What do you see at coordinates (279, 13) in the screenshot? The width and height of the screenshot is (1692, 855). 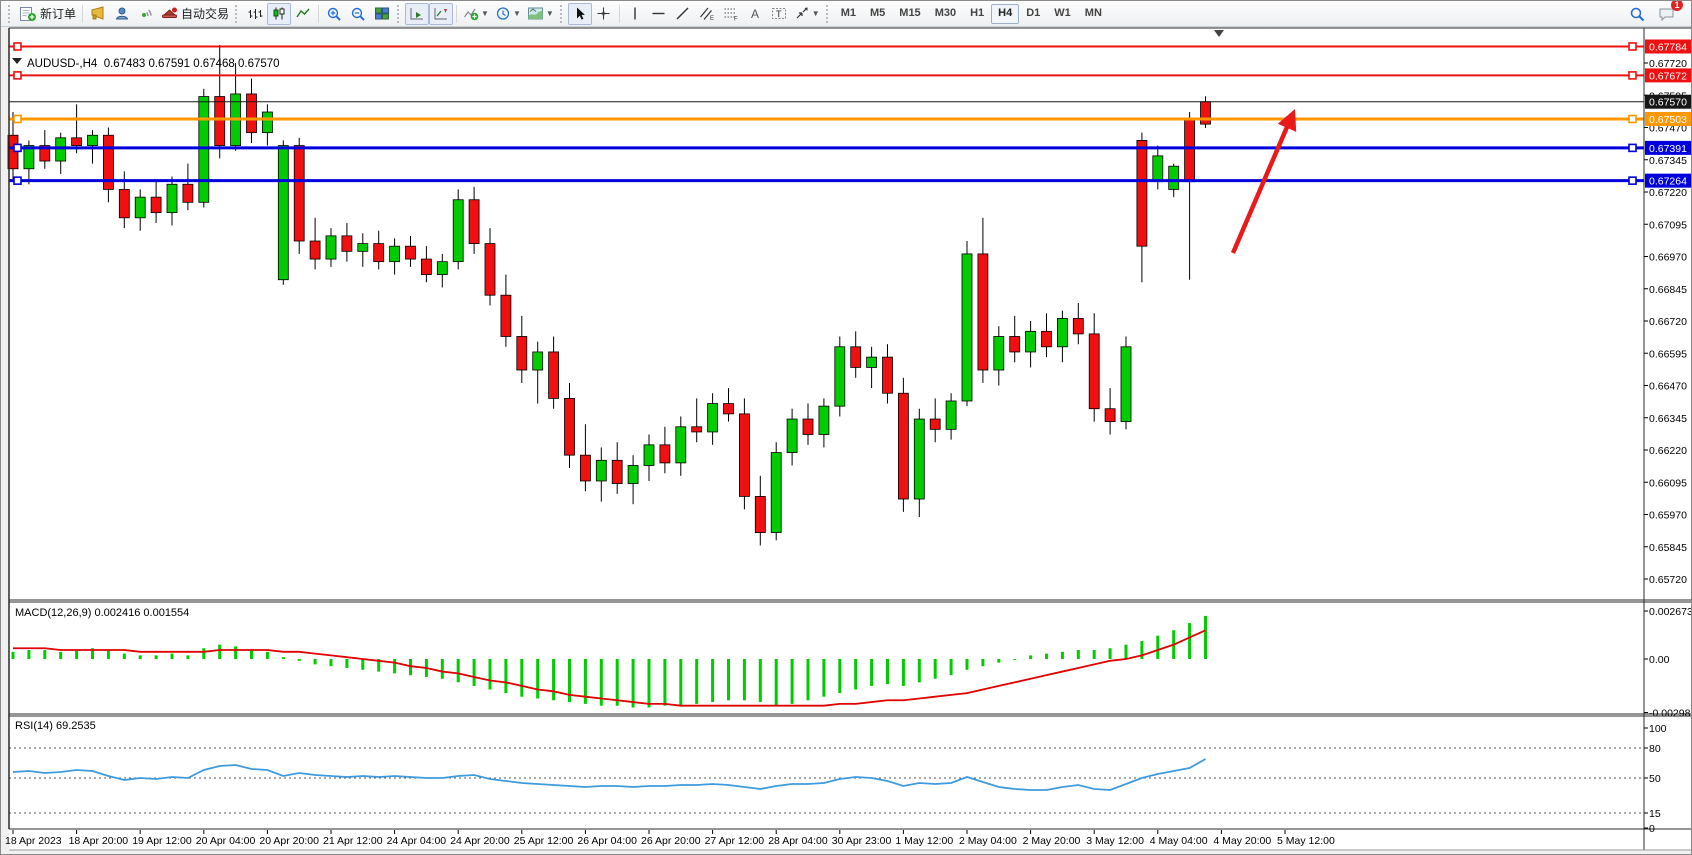 I see `candlestick-chart-button` at bounding box center [279, 13].